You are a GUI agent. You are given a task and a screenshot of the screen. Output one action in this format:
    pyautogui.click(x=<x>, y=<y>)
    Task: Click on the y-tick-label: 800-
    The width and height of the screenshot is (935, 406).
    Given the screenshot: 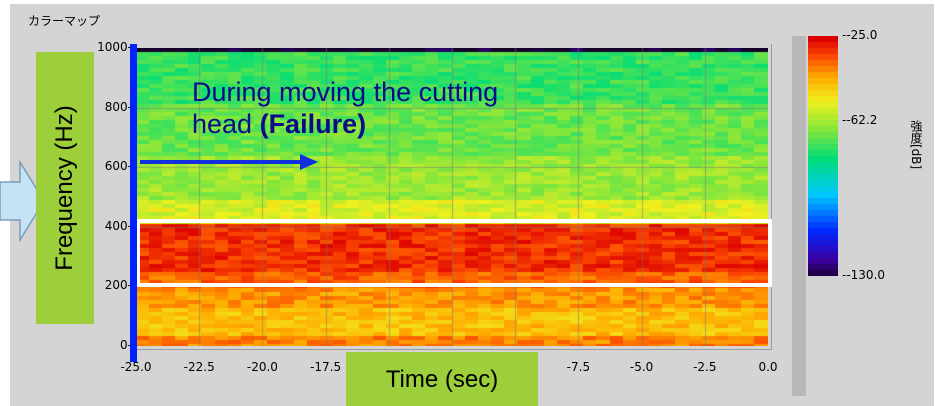 What is the action you would take?
    pyautogui.click(x=118, y=106)
    